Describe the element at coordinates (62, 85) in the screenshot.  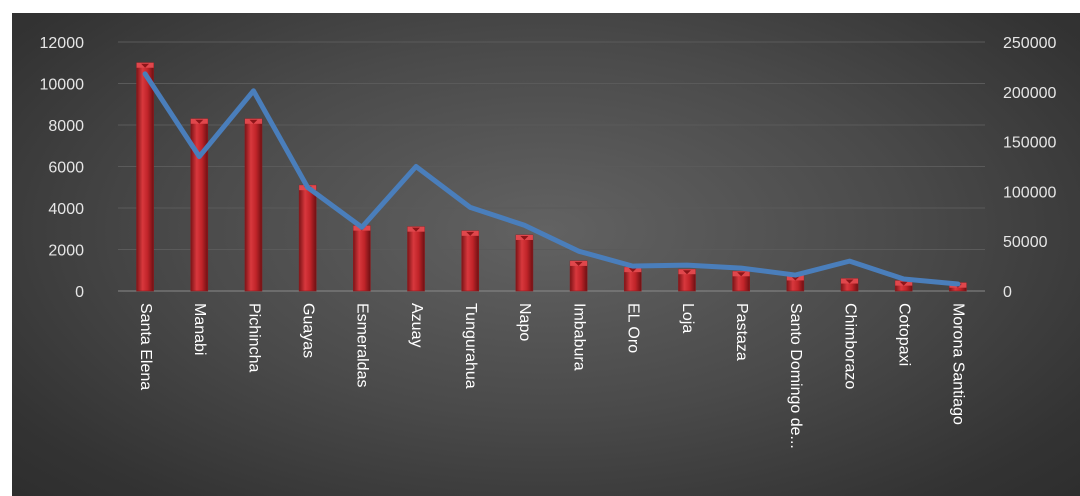
I see `left-tick-label: 10000` at that location.